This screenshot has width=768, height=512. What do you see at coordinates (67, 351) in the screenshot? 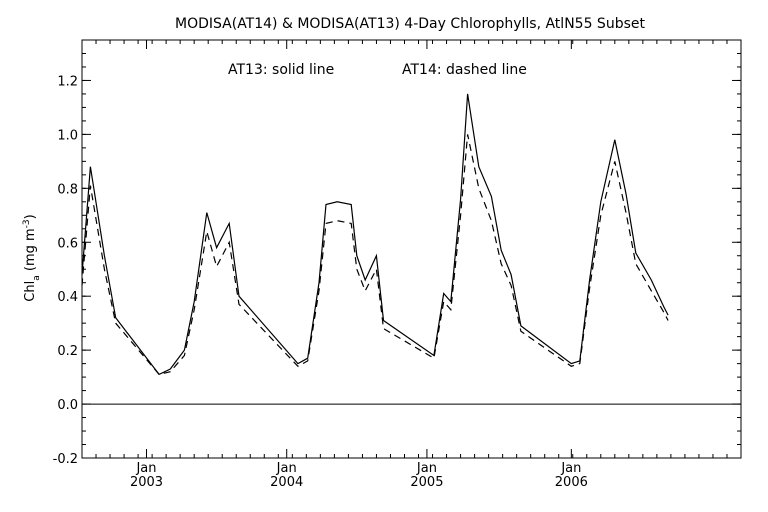
I see `y-tick-label: 0.2` at bounding box center [67, 351].